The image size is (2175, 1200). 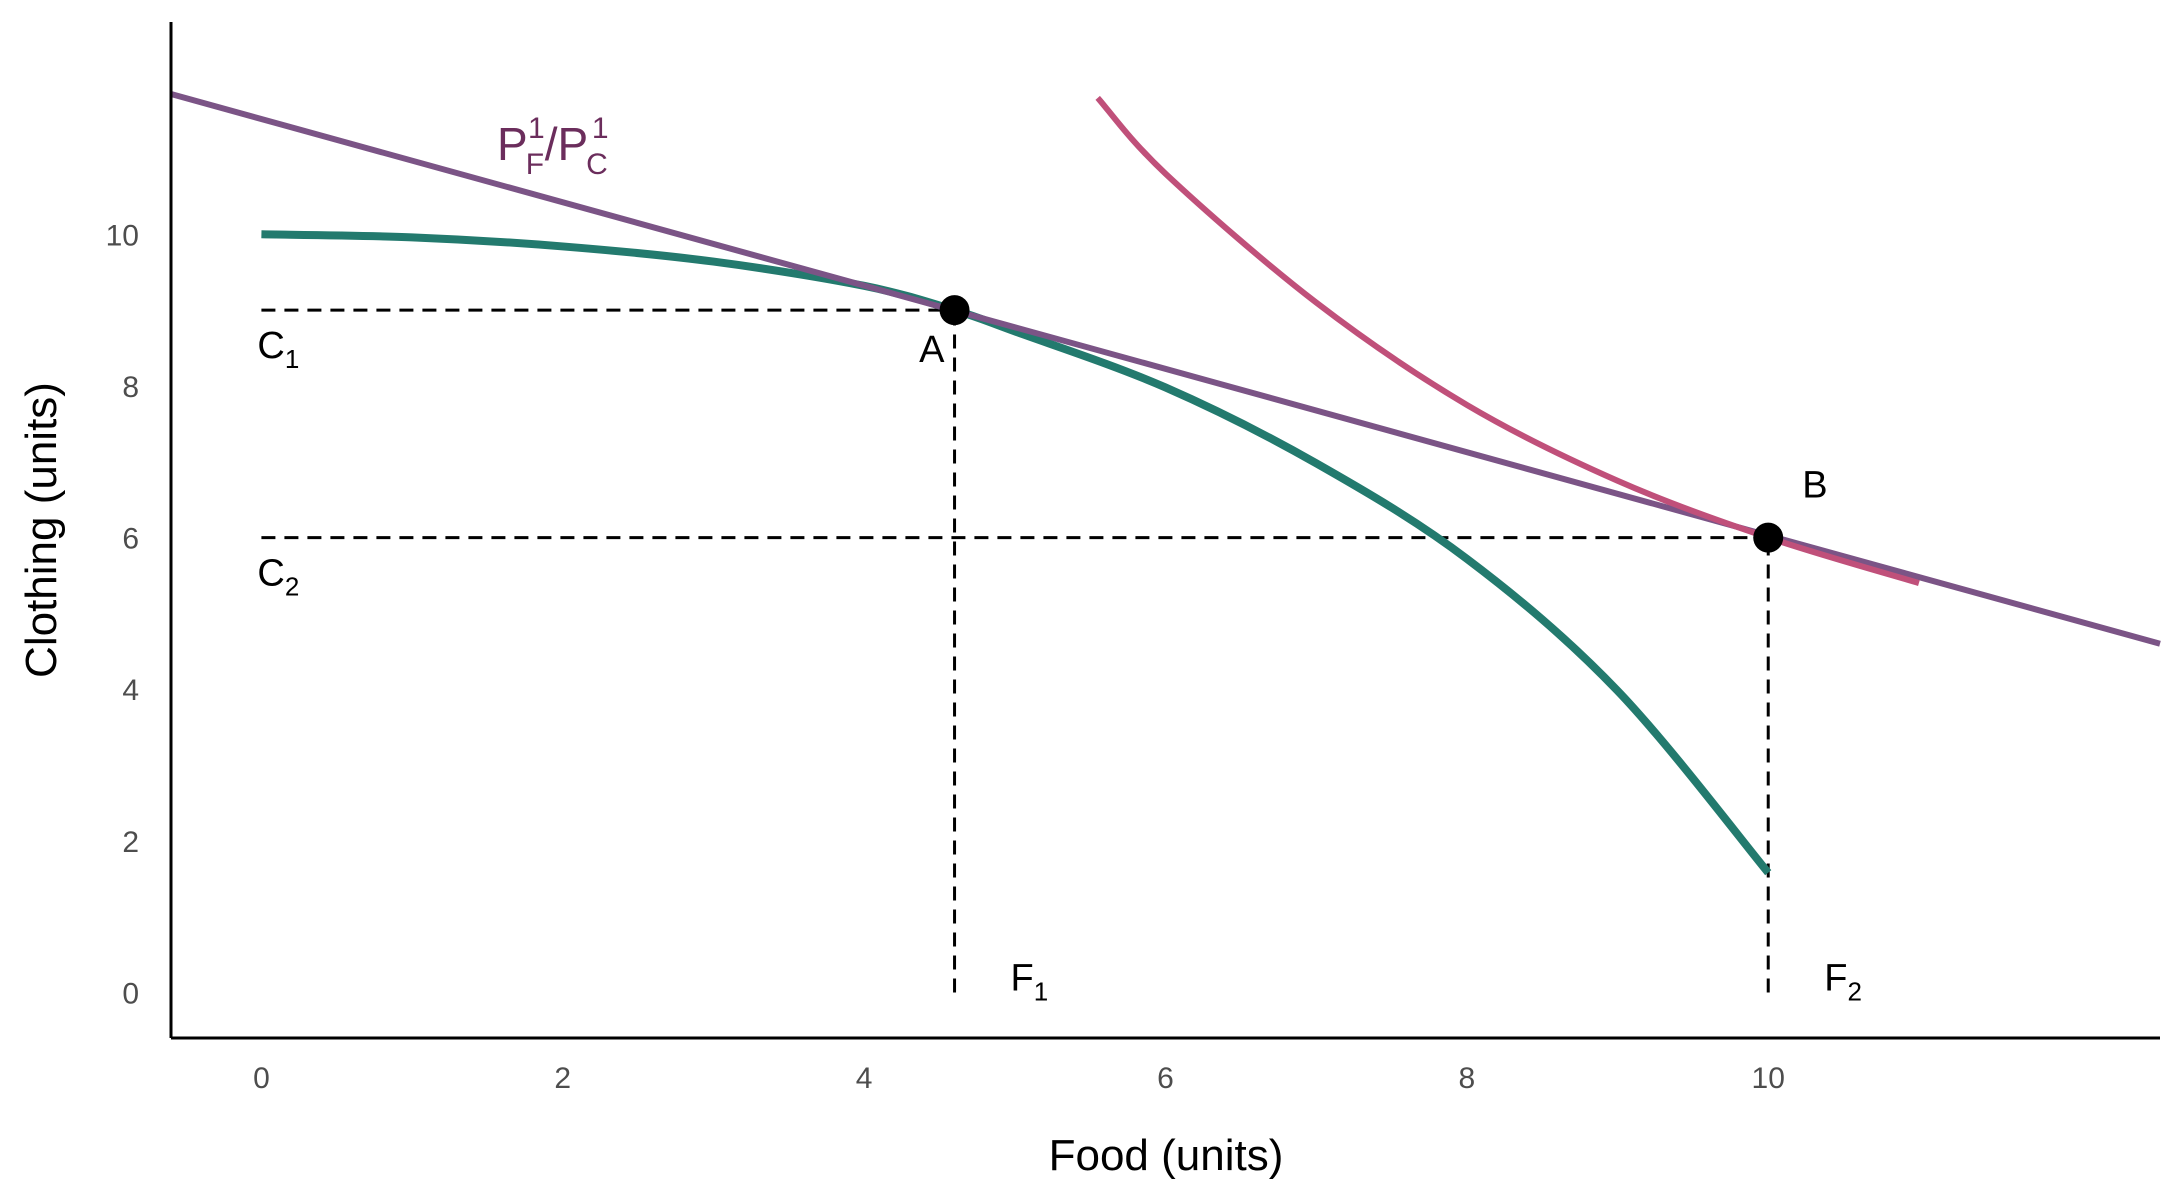 I want to click on x-tick-label: 2, so click(x=562, y=1078).